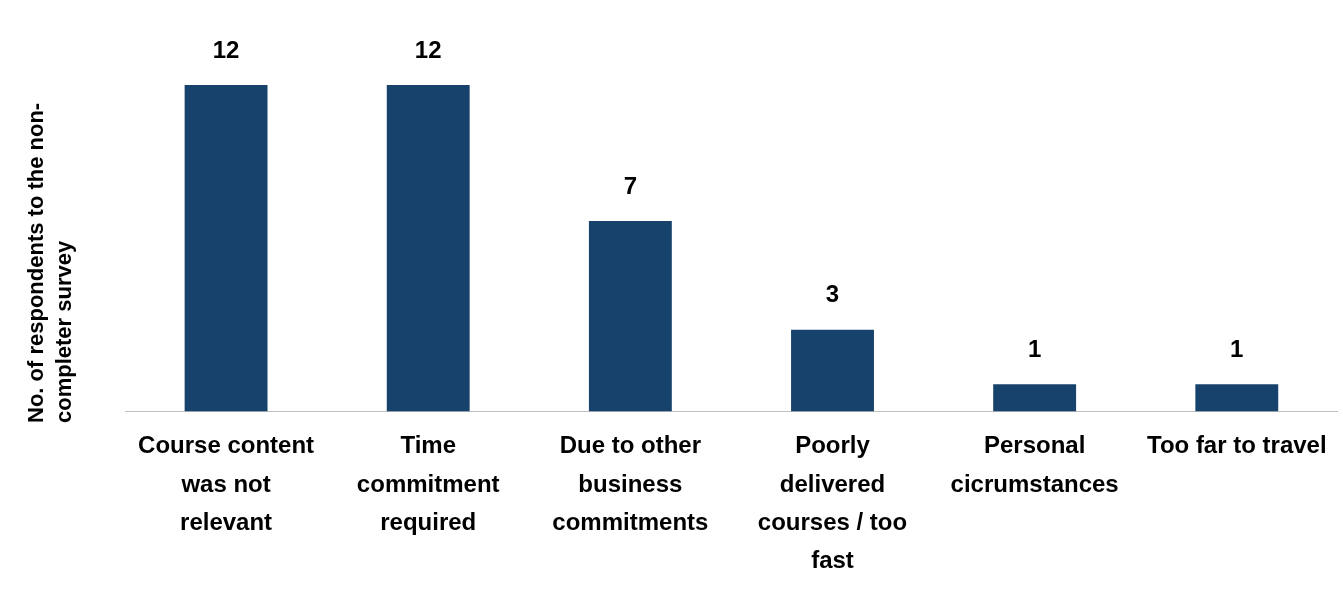  Describe the element at coordinates (226, 483) in the screenshot. I see `x-tick-label: Course content was not relevant` at that location.